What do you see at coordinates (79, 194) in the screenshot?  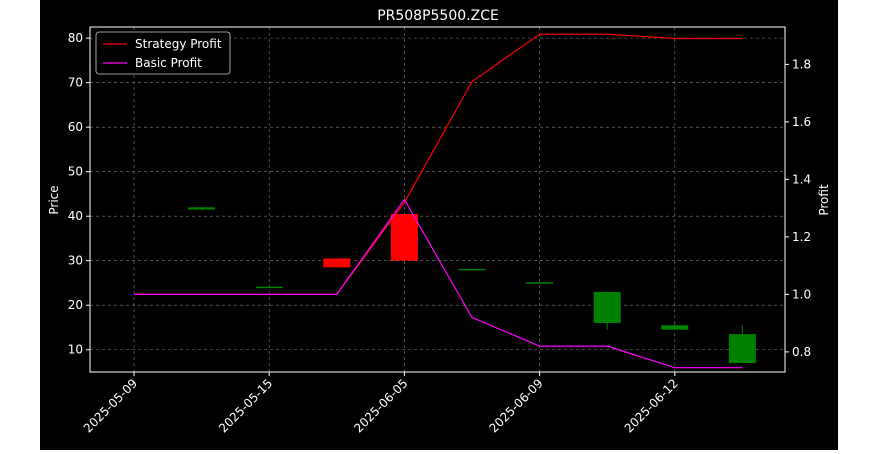 I see `left-y-ticks: 10 20 30 40 50 60 70 80` at bounding box center [79, 194].